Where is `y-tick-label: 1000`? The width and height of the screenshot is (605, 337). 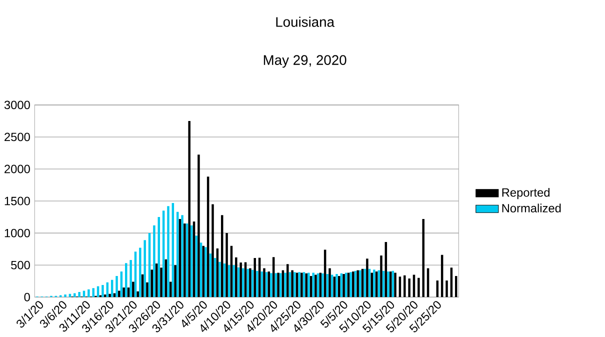
y-tick-label: 1000 is located at coordinates (17, 233).